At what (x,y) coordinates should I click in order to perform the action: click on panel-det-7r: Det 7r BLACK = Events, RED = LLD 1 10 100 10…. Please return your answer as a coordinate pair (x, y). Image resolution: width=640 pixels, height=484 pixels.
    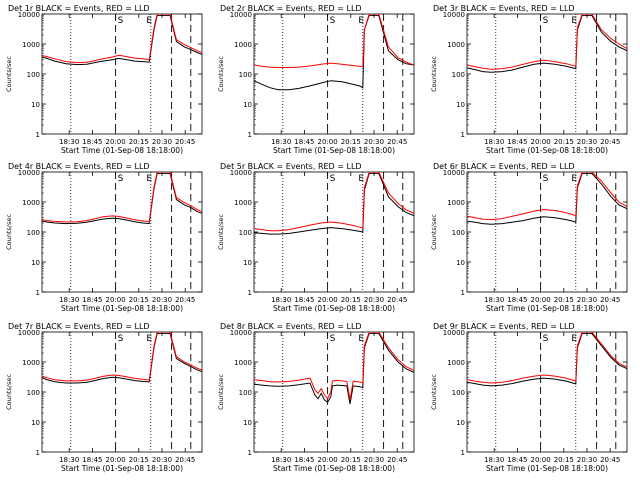
    Looking at the image, I should click on (104, 397).